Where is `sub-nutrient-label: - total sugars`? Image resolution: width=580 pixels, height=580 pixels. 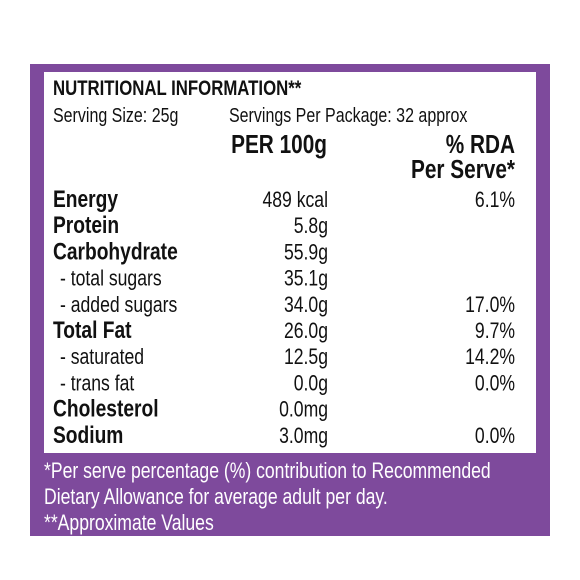 sub-nutrient-label: - total sugars is located at coordinates (111, 279).